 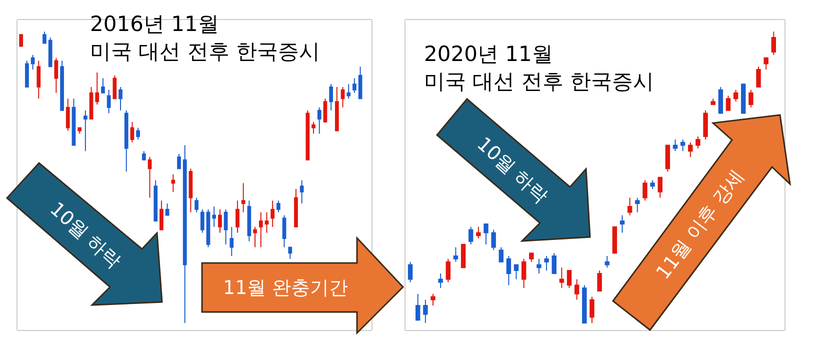 What do you see at coordinates (205, 38) in the screenshot?
I see `chart-title: 2016년 11월 미국 대선 전후 한국증시` at bounding box center [205, 38].